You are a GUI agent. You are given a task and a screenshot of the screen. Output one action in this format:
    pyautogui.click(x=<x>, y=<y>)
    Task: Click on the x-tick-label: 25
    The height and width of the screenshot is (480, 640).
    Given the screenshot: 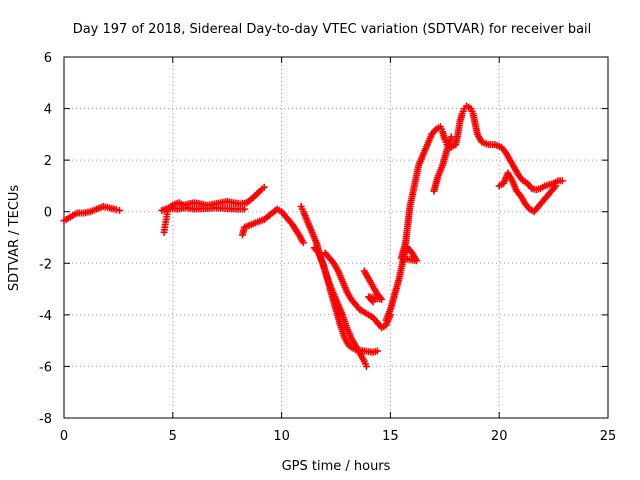 What is the action you would take?
    pyautogui.click(x=608, y=436)
    